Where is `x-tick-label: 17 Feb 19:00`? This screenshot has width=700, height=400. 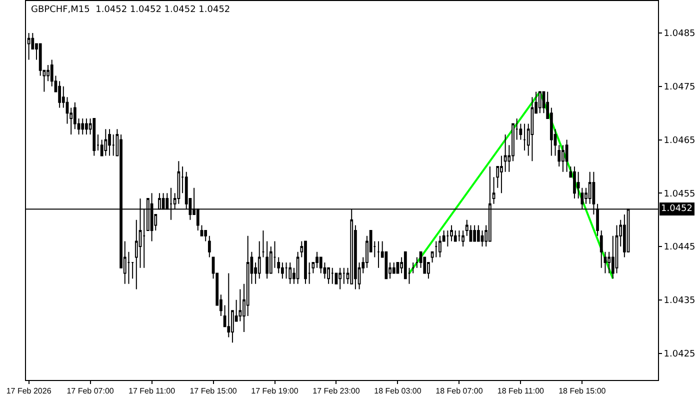
x-tick-label: 17 Feb 19:00 is located at coordinates (275, 391).